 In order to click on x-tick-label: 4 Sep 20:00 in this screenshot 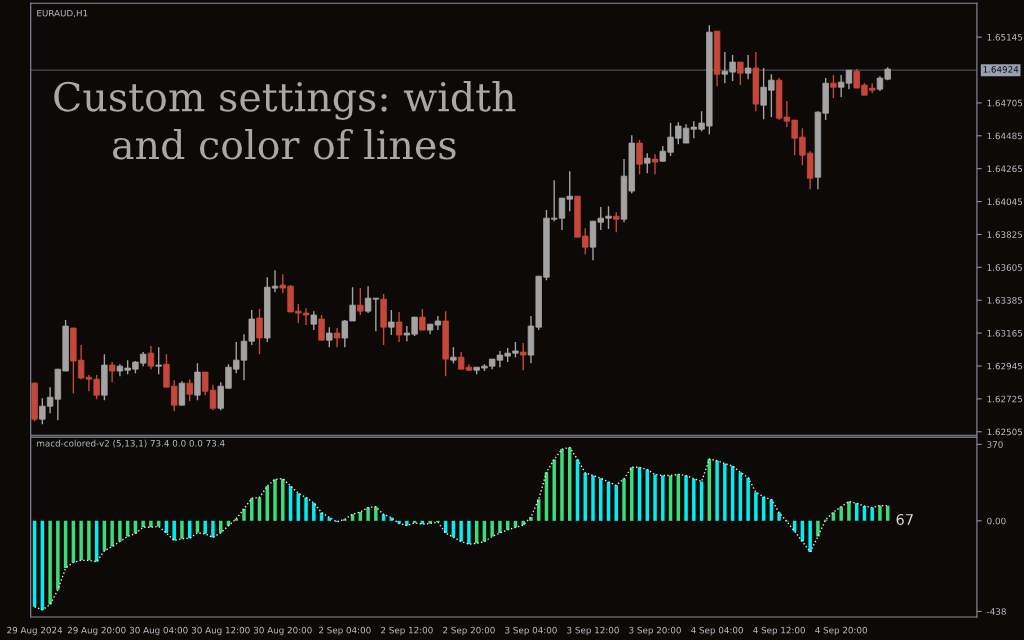, I will do `click(841, 631)`.